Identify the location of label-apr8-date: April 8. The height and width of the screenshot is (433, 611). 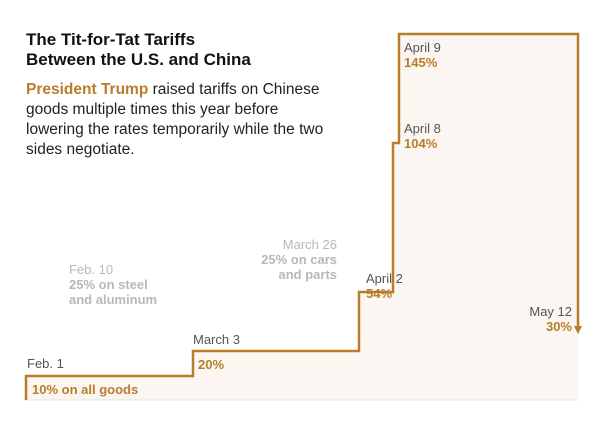
(422, 128).